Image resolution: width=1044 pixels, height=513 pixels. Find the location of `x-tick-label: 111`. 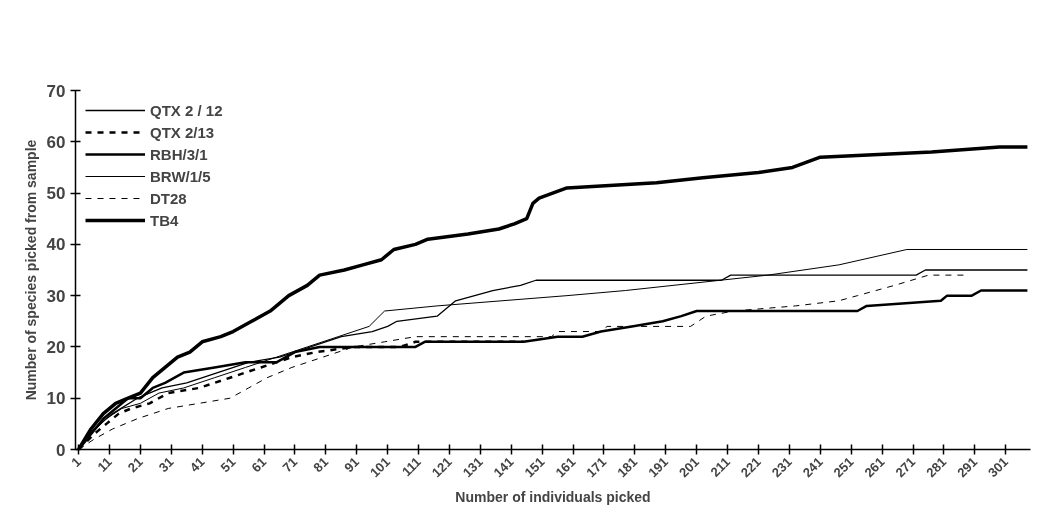

x-tick-label: 111 is located at coordinates (411, 467).